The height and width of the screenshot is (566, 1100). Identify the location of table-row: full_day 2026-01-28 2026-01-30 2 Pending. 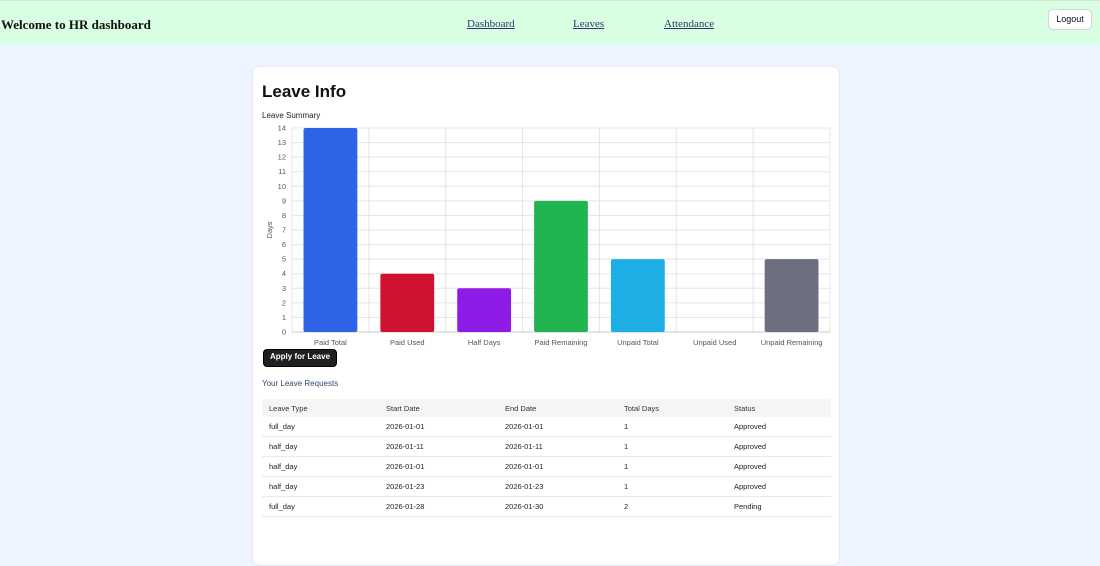
(546, 507).